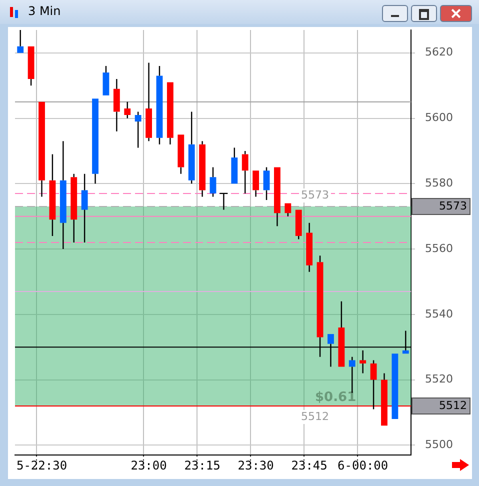 The height and width of the screenshot is (486, 479). I want to click on x-tick-label: 5-22:30, so click(42, 465).